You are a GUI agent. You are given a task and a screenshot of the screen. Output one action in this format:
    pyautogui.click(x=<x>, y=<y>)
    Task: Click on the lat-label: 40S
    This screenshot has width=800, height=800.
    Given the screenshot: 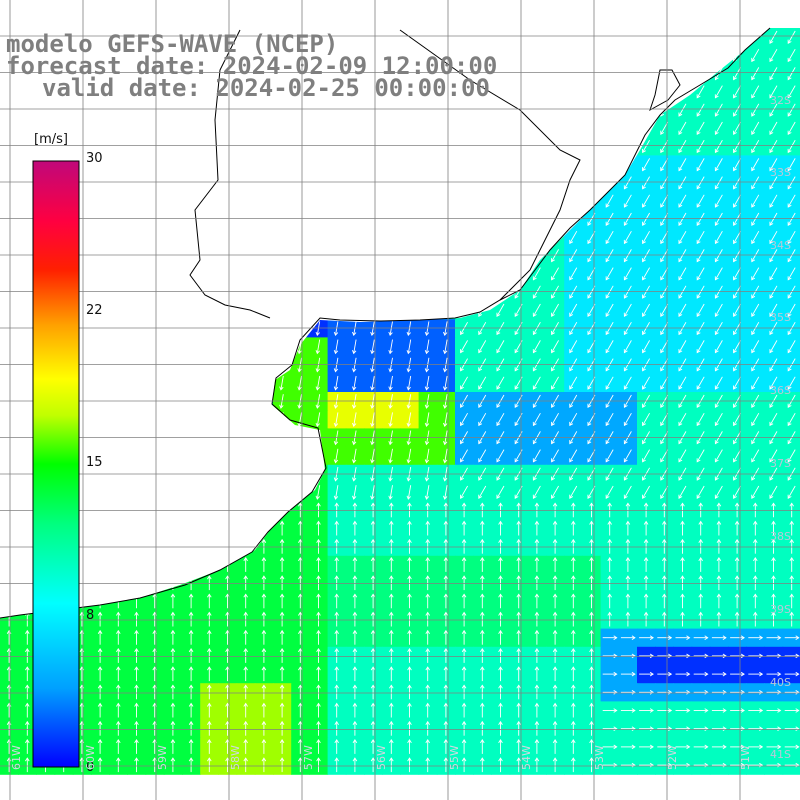 What is the action you would take?
    pyautogui.click(x=780, y=682)
    